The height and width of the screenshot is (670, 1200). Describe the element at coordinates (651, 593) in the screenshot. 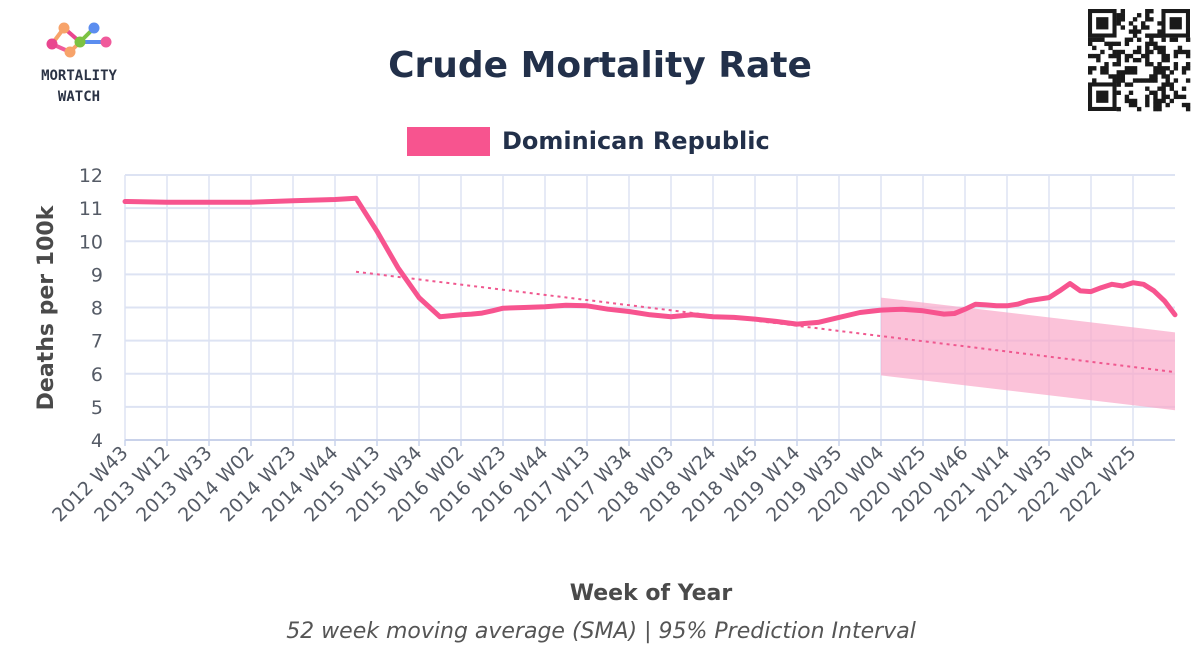

I see `x-axis-title: Week of Year` at that location.